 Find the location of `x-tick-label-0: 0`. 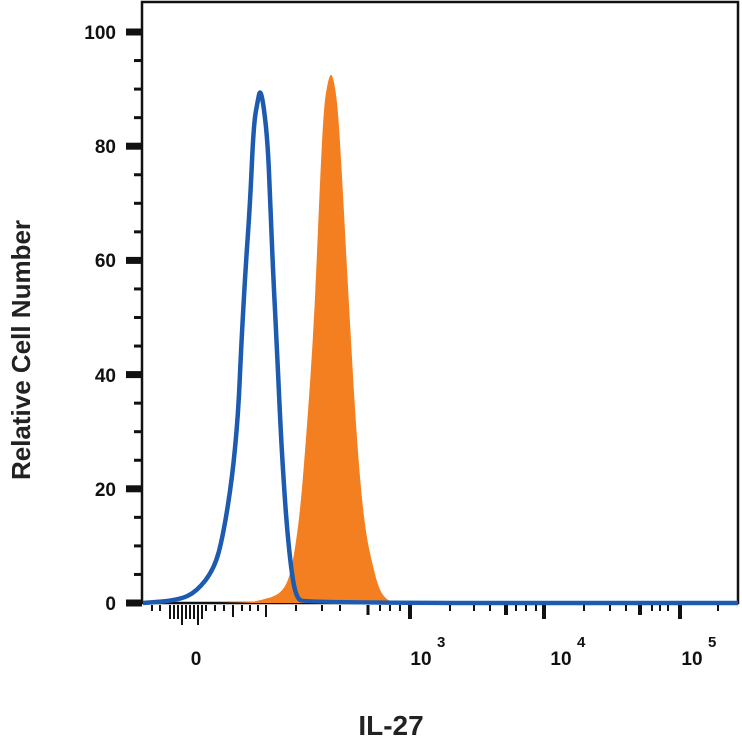

x-tick-label-0: 0 is located at coordinates (196, 659).